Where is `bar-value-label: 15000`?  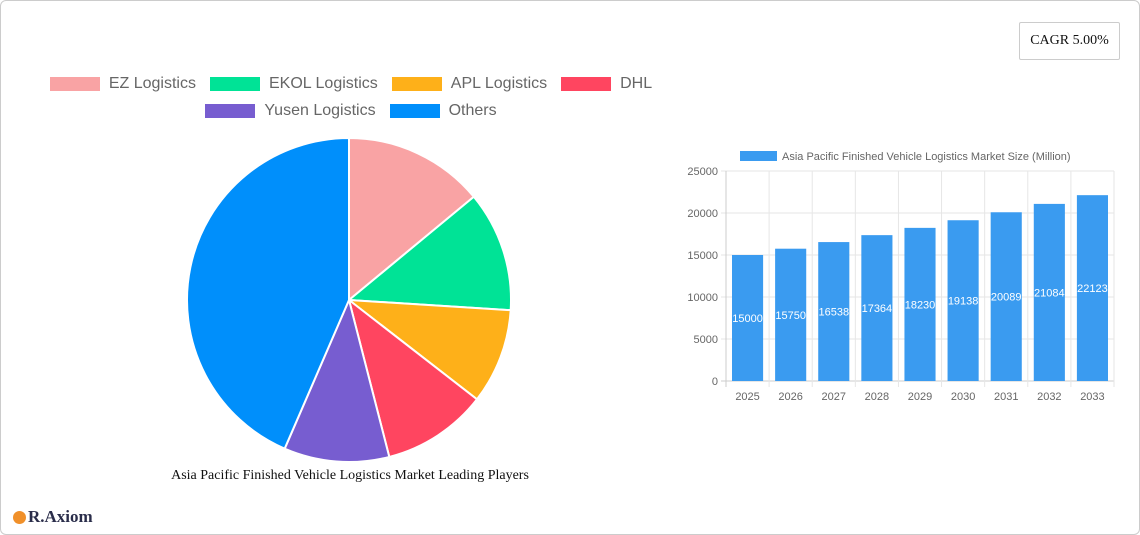 bar-value-label: 15000 is located at coordinates (747, 319).